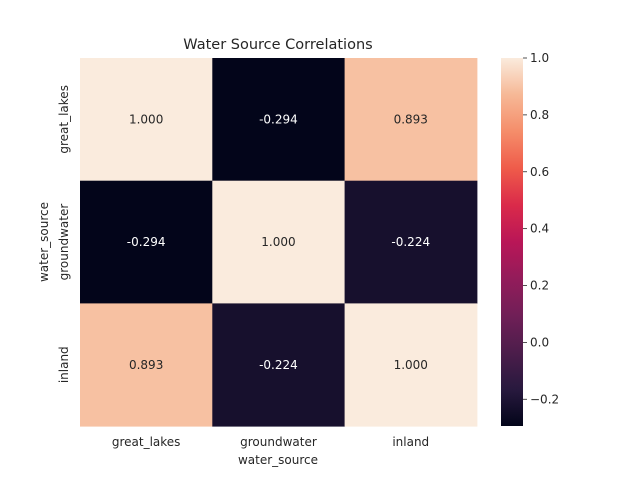 This screenshot has height=480, width=640. What do you see at coordinates (539, 172) in the screenshot?
I see `colorbar-tick-label: 0.6` at bounding box center [539, 172].